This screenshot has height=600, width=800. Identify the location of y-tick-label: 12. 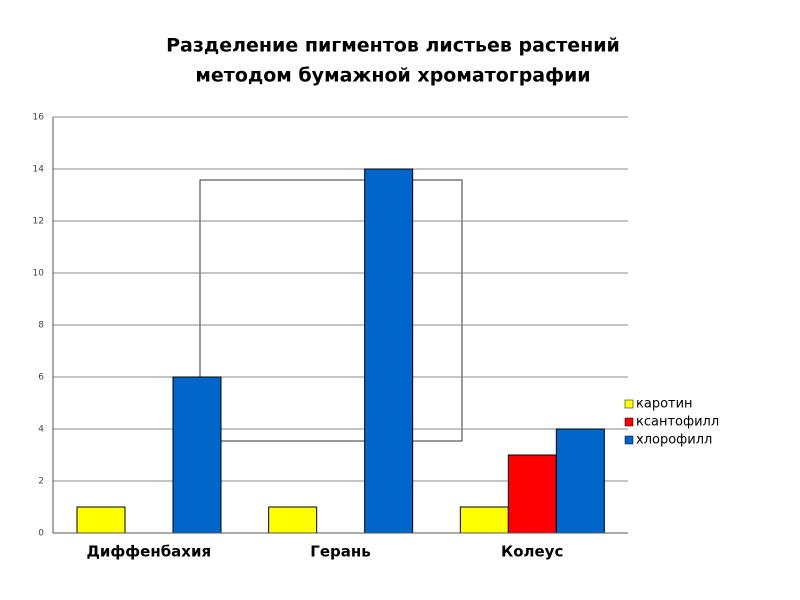
(38, 222).